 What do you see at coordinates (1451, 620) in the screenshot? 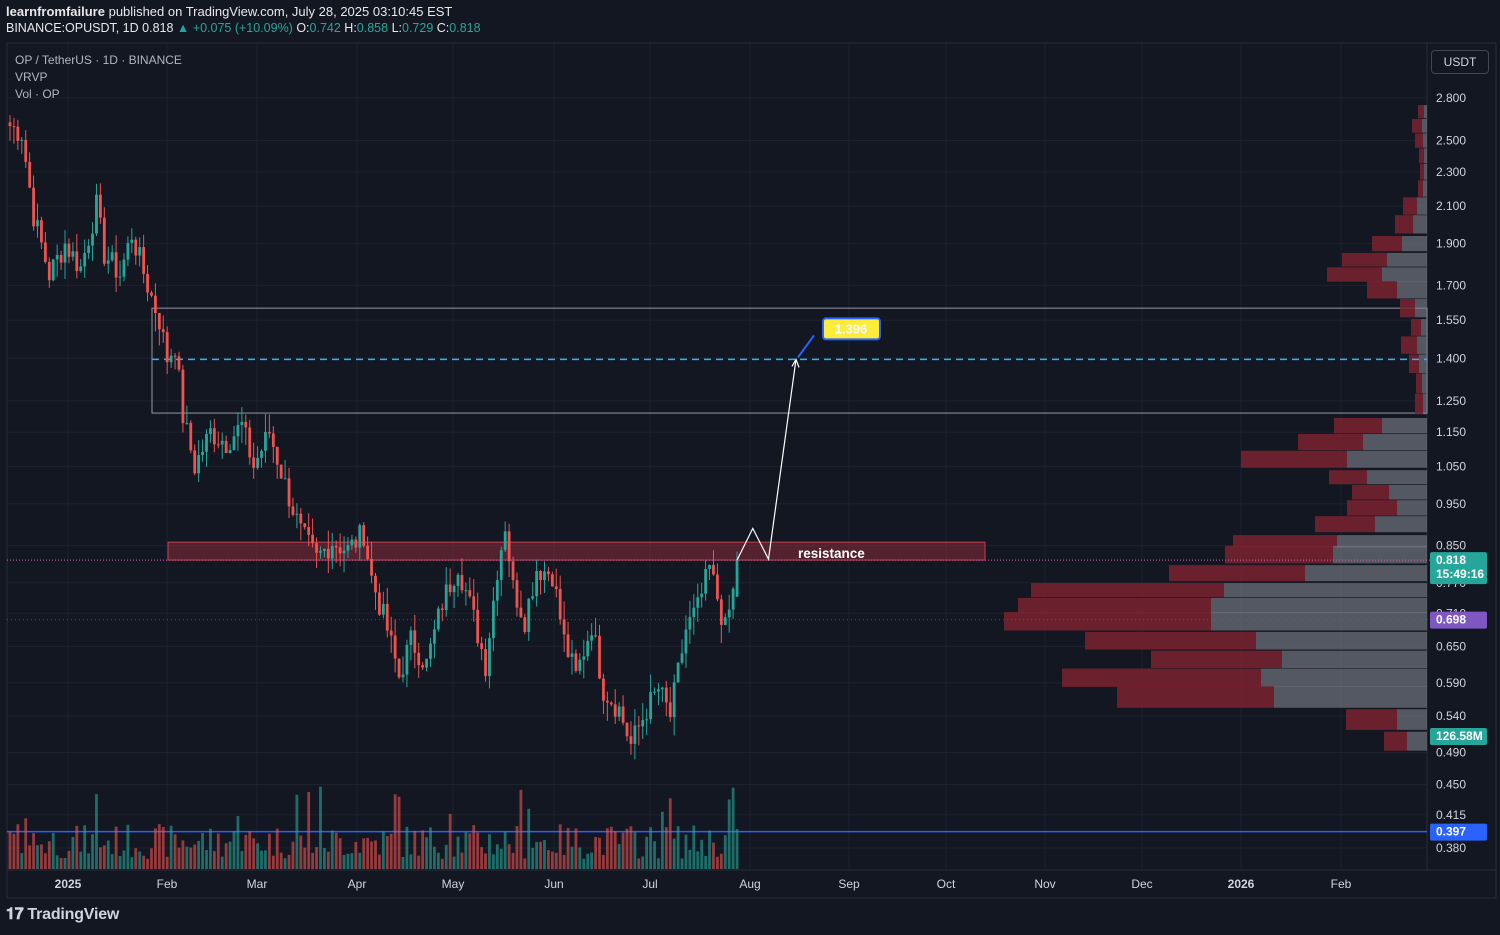
I see `prev-price-tag-text: 0.698` at bounding box center [1451, 620].